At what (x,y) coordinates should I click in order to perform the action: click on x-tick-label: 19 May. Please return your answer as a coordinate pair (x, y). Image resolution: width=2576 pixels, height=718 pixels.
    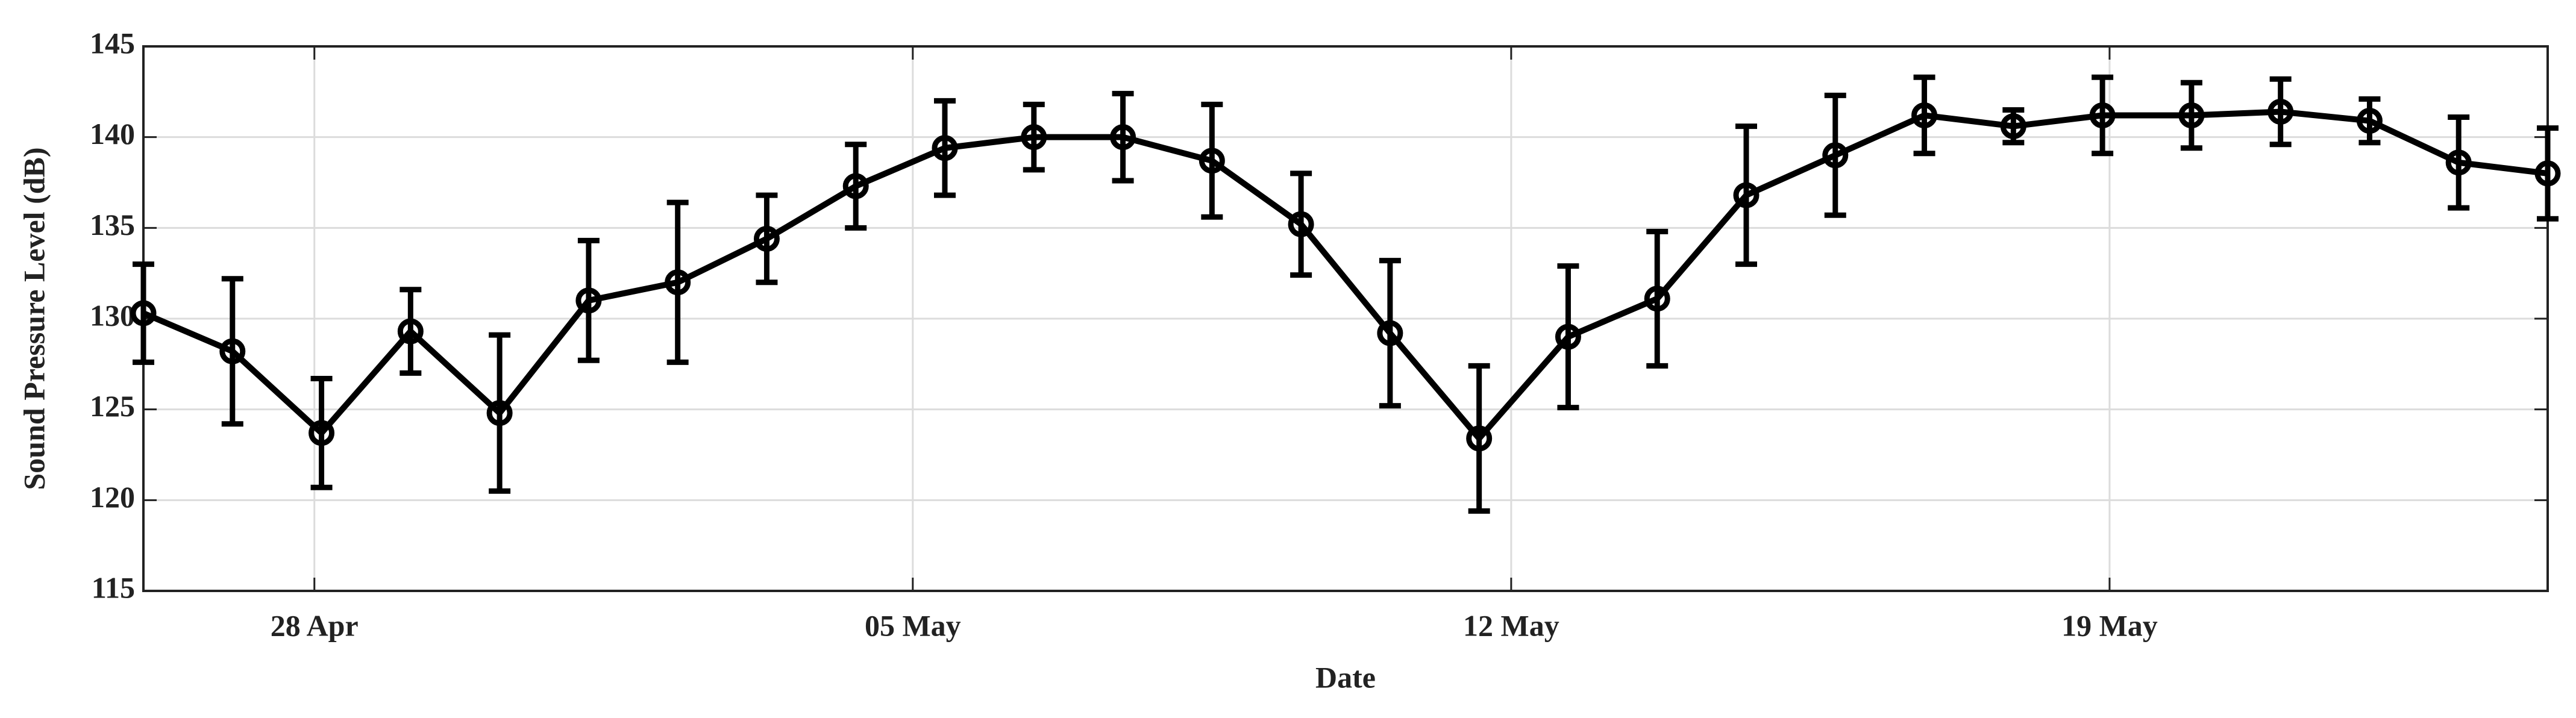
    Looking at the image, I should click on (2109, 625).